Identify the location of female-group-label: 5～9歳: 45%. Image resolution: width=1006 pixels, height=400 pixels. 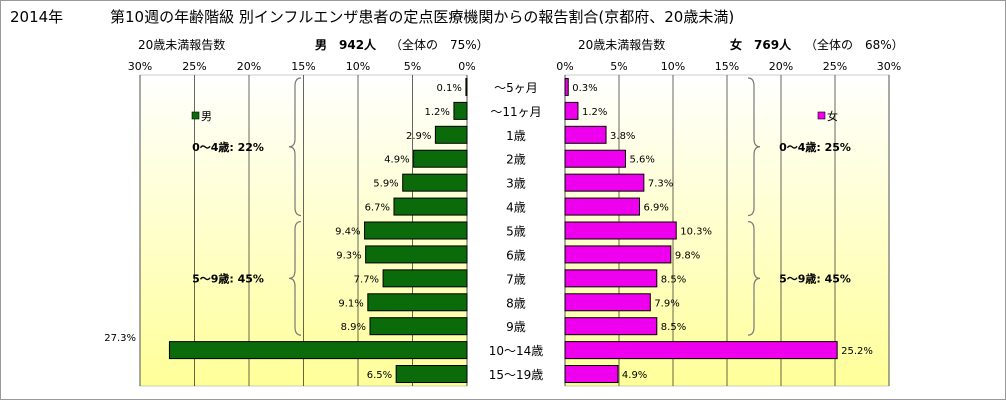
(815, 278).